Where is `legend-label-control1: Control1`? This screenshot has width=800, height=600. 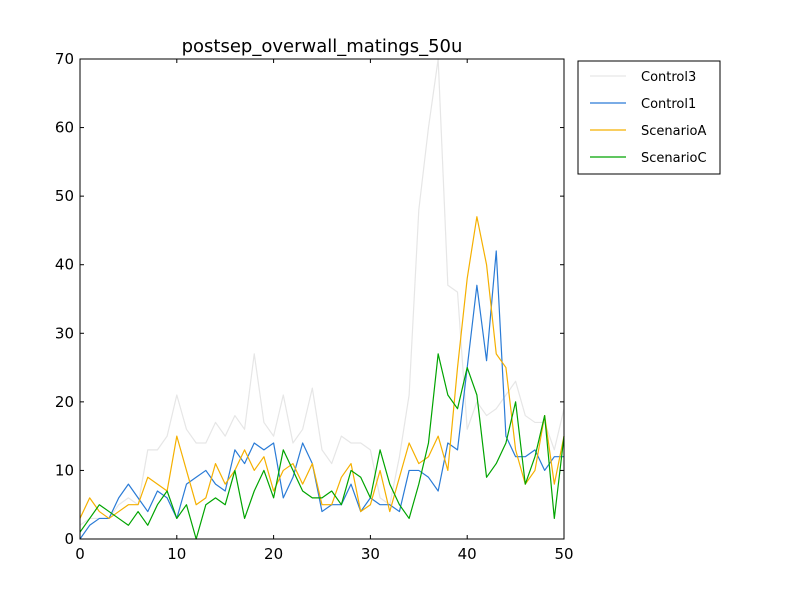
legend-label-control1: Control1 is located at coordinates (668, 104).